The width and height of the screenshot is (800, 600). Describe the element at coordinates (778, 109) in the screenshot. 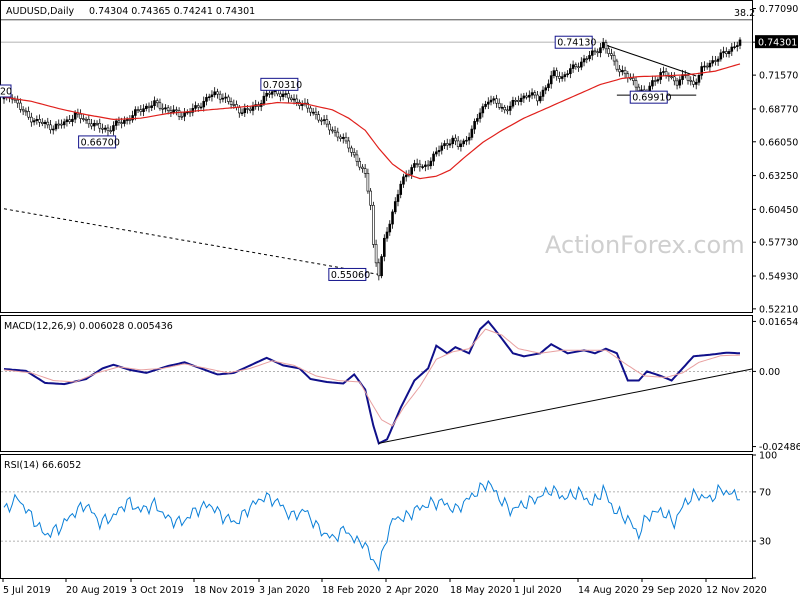

I see `price-axis-label: 0.68770` at that location.